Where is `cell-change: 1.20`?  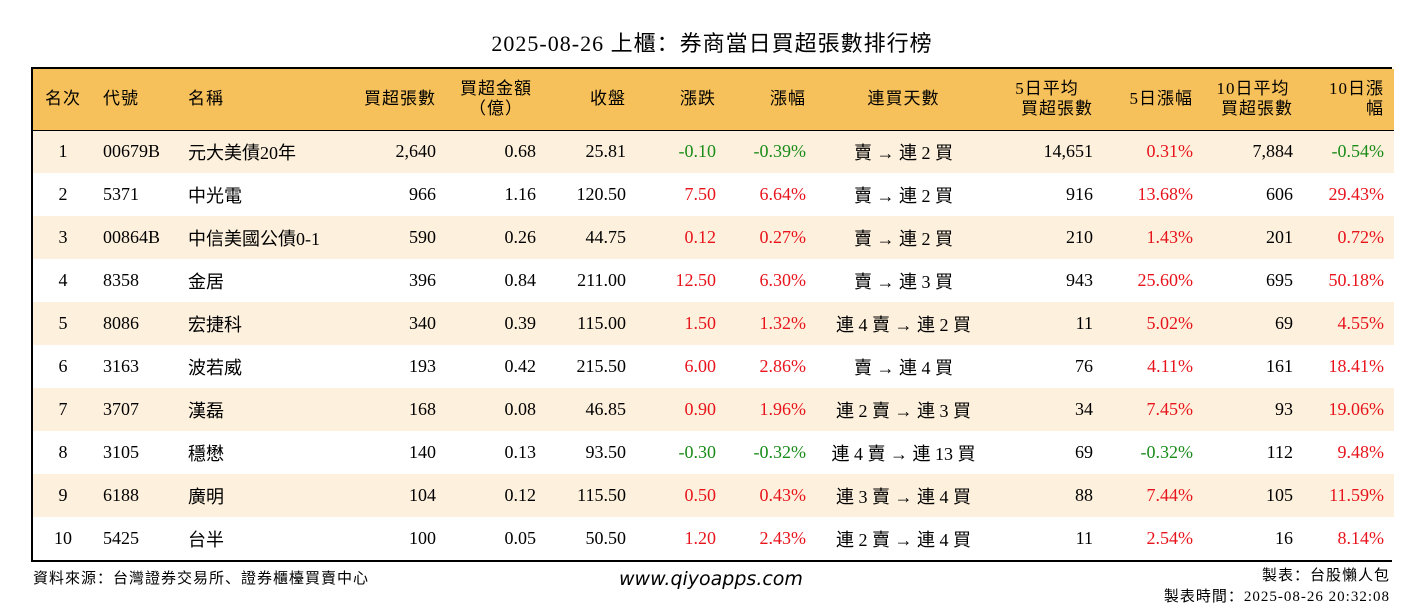
cell-change: 1.20 is located at coordinates (700, 538).